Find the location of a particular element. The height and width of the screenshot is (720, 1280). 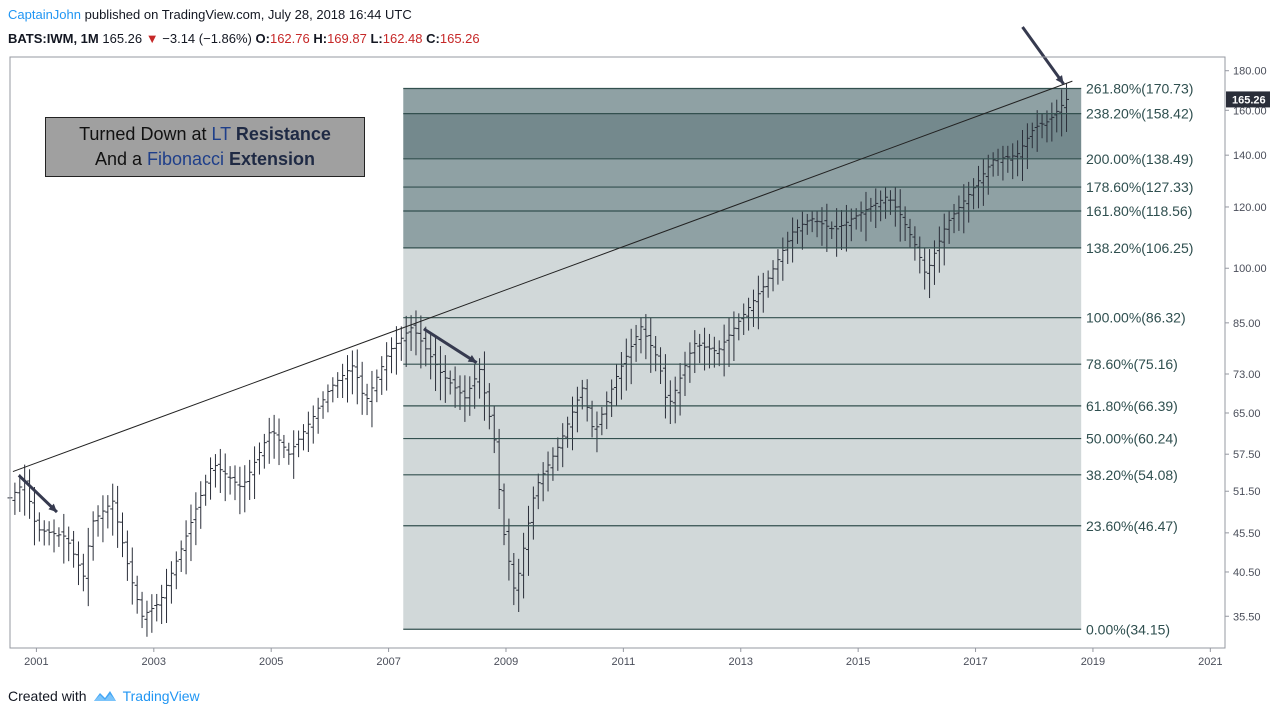

fib-level-label: 161.80%(118.56) is located at coordinates (1139, 211).